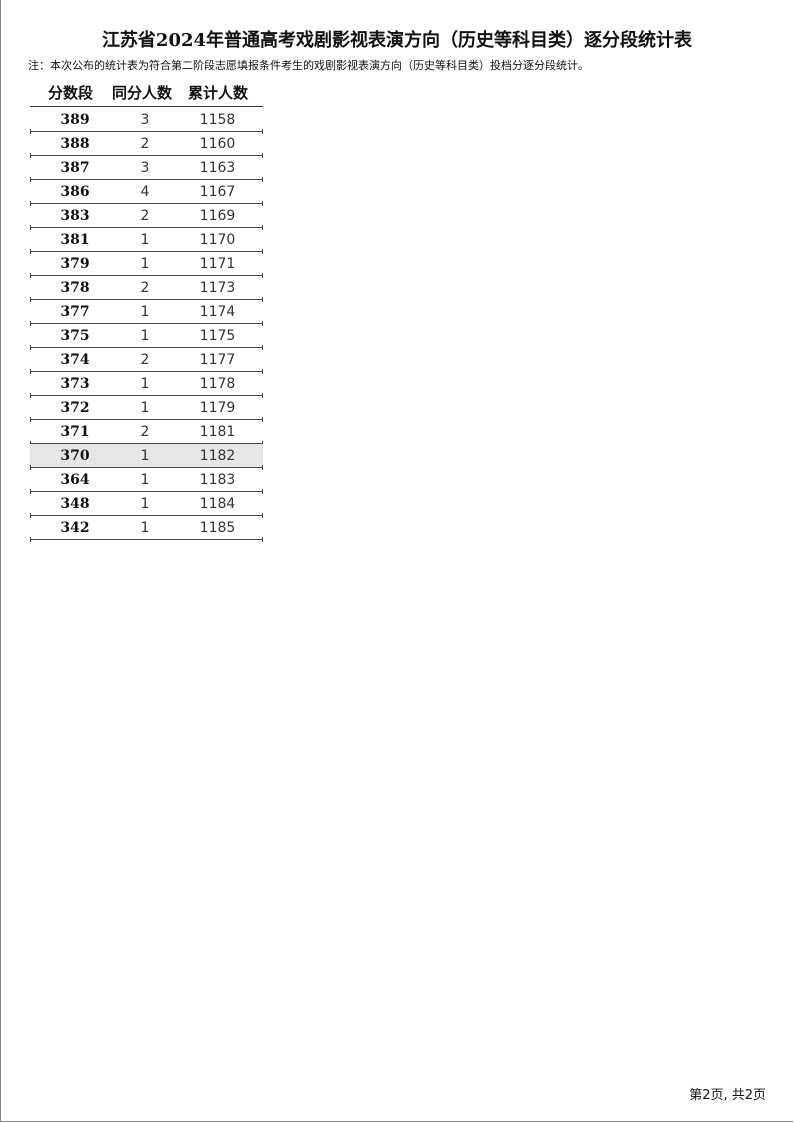 The height and width of the screenshot is (1123, 794). What do you see at coordinates (727, 1095) in the screenshot?
I see `page-footer: 第2页, 共2页` at bounding box center [727, 1095].